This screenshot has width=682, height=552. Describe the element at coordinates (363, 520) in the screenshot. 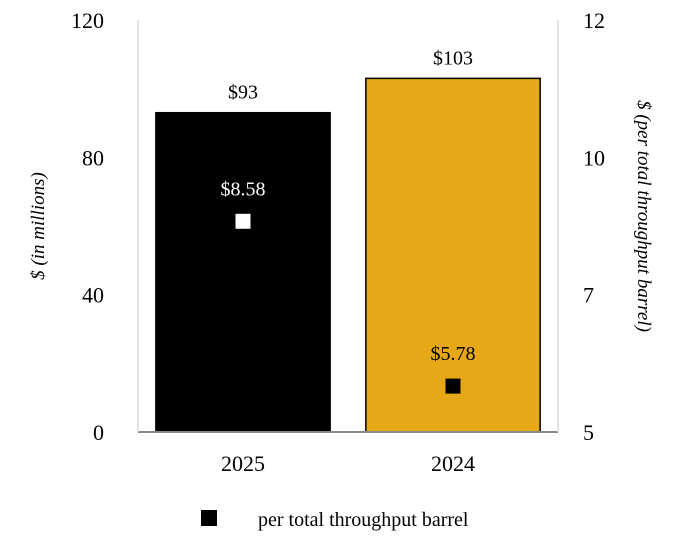

I see `legend-label: per total throughput barrel` at that location.